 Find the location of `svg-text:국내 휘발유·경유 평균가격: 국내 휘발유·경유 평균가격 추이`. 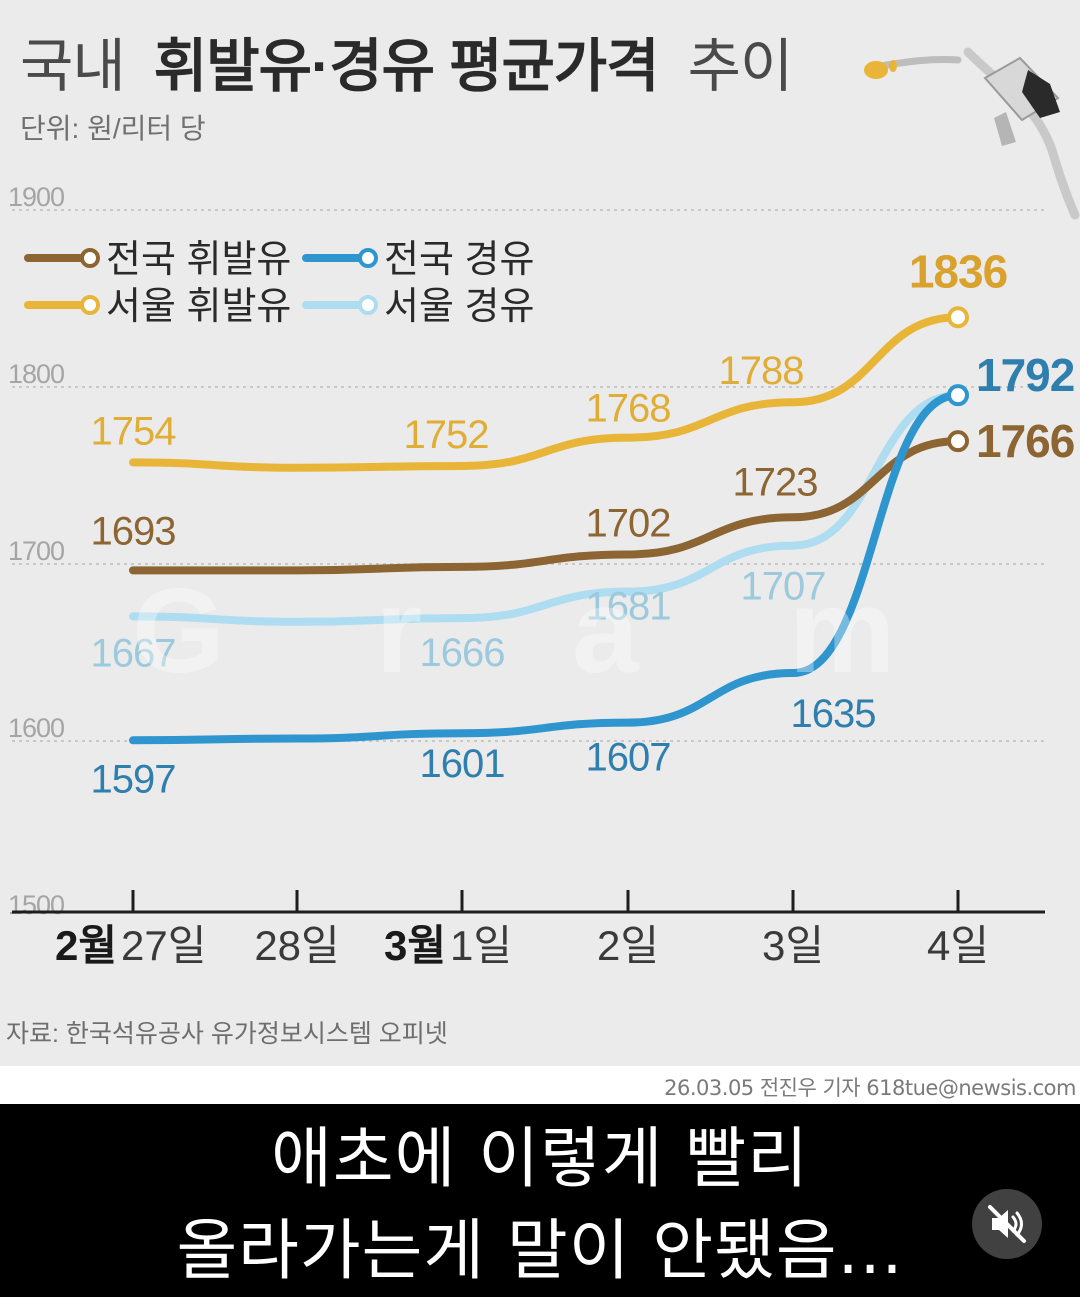

svg-text:국내 휘발유·경유 평균가격: 국내 휘발유·경유 평균가격 추이 is located at coordinates (406, 66).